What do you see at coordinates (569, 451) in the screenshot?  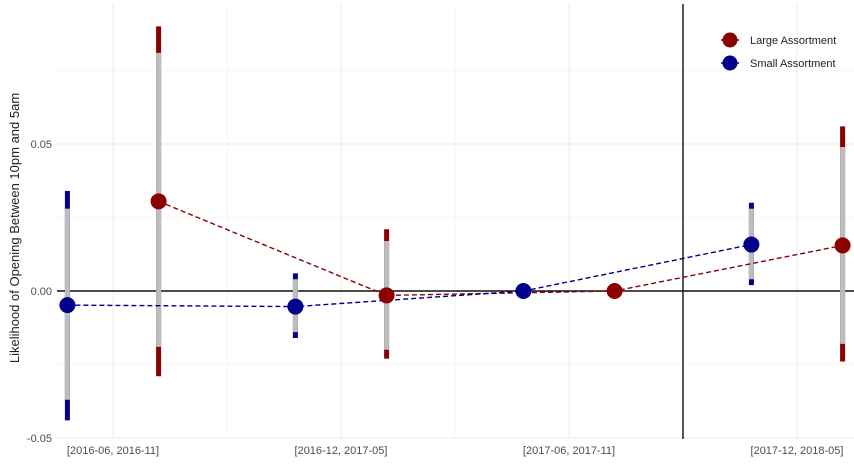 I see `x-tick-label: [2017-06, 2017-11]` at bounding box center [569, 451].